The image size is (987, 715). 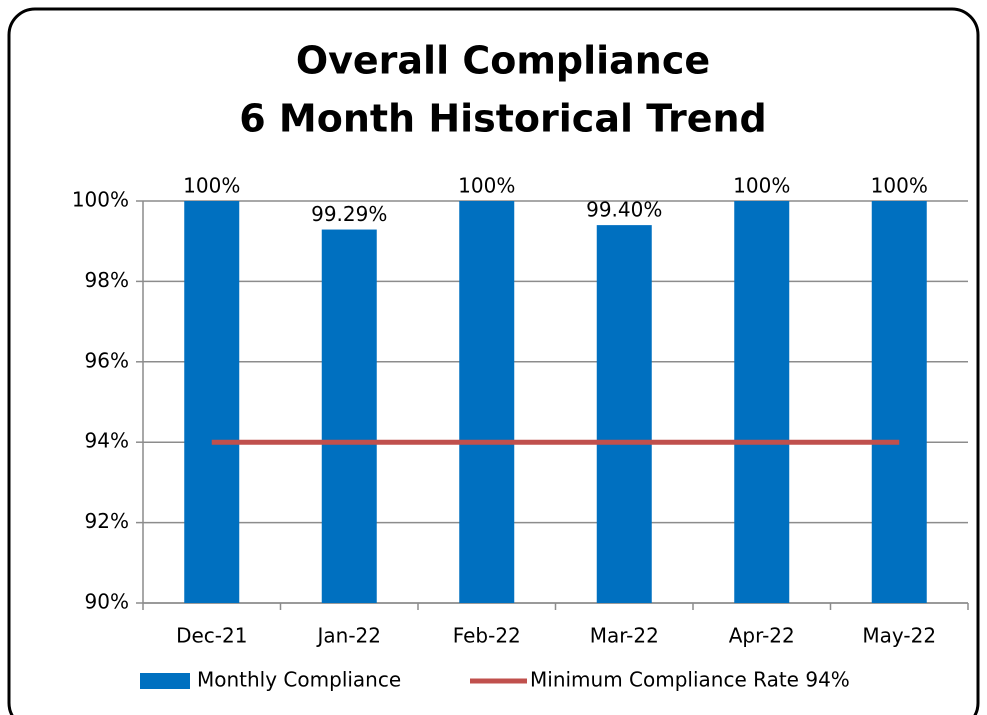 I want to click on chart-subtitle: 6 Month Historical Trend, so click(x=503, y=119).